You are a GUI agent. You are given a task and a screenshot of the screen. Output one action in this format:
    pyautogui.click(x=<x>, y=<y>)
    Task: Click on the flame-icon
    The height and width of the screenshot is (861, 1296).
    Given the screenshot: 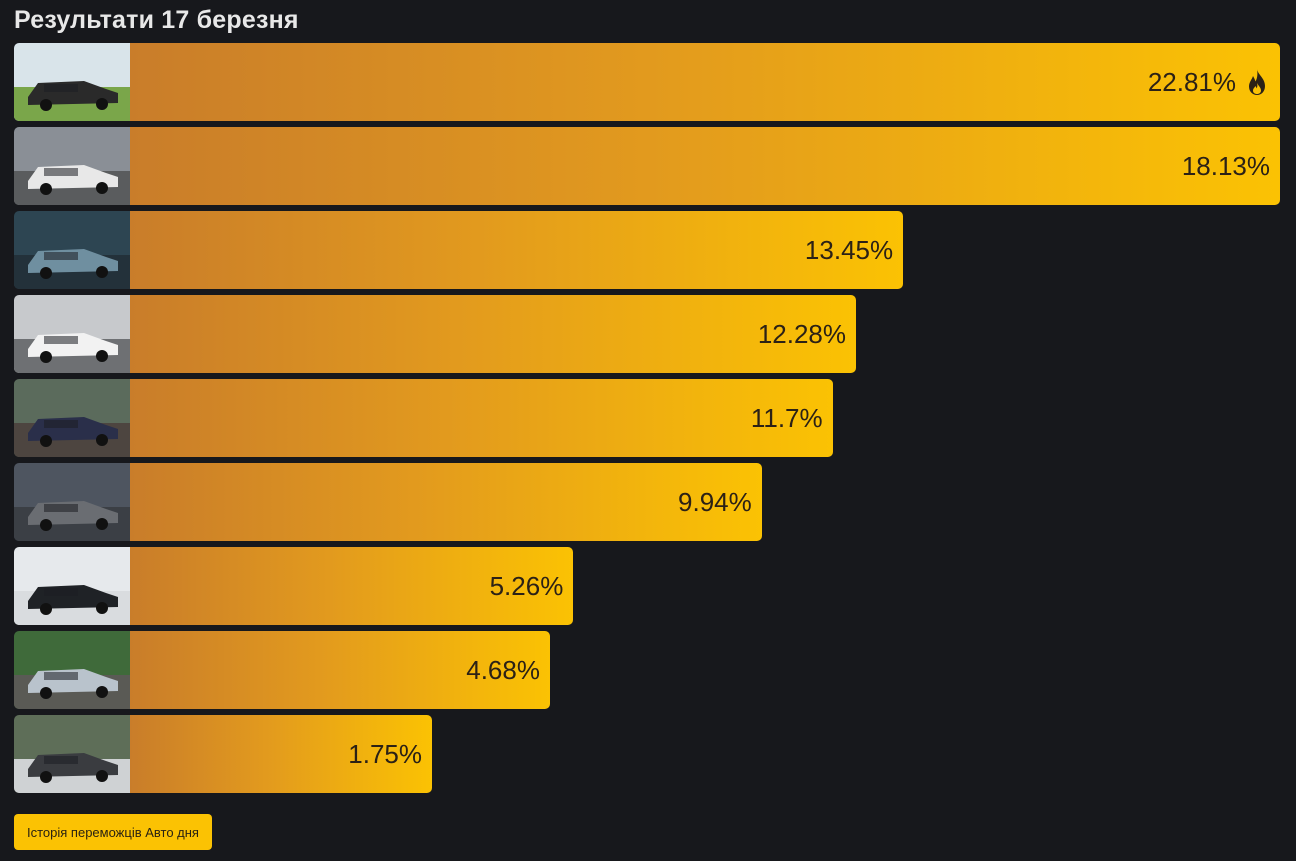 What is the action you would take?
    pyautogui.click(x=1257, y=82)
    